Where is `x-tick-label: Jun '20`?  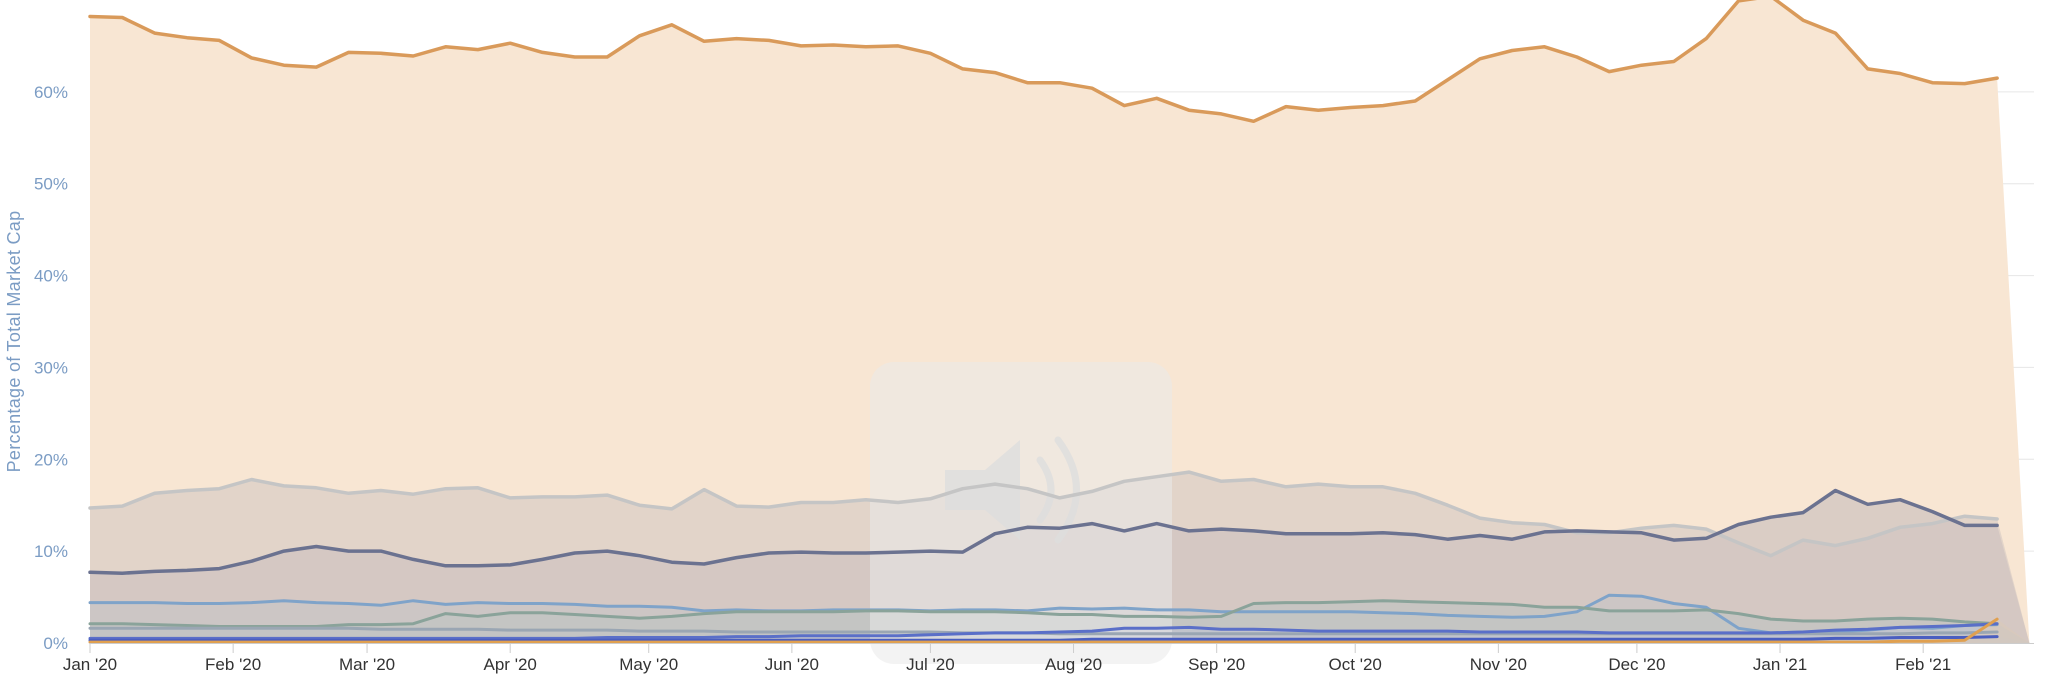 x-tick-label: Jun '20 is located at coordinates (792, 664).